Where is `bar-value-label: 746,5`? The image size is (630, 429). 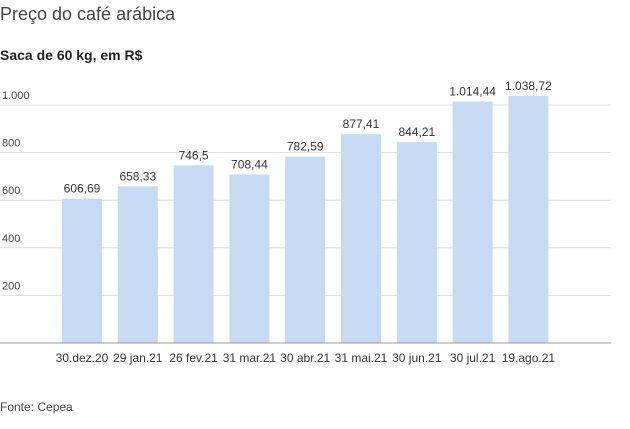 bar-value-label: 746,5 is located at coordinates (194, 155).